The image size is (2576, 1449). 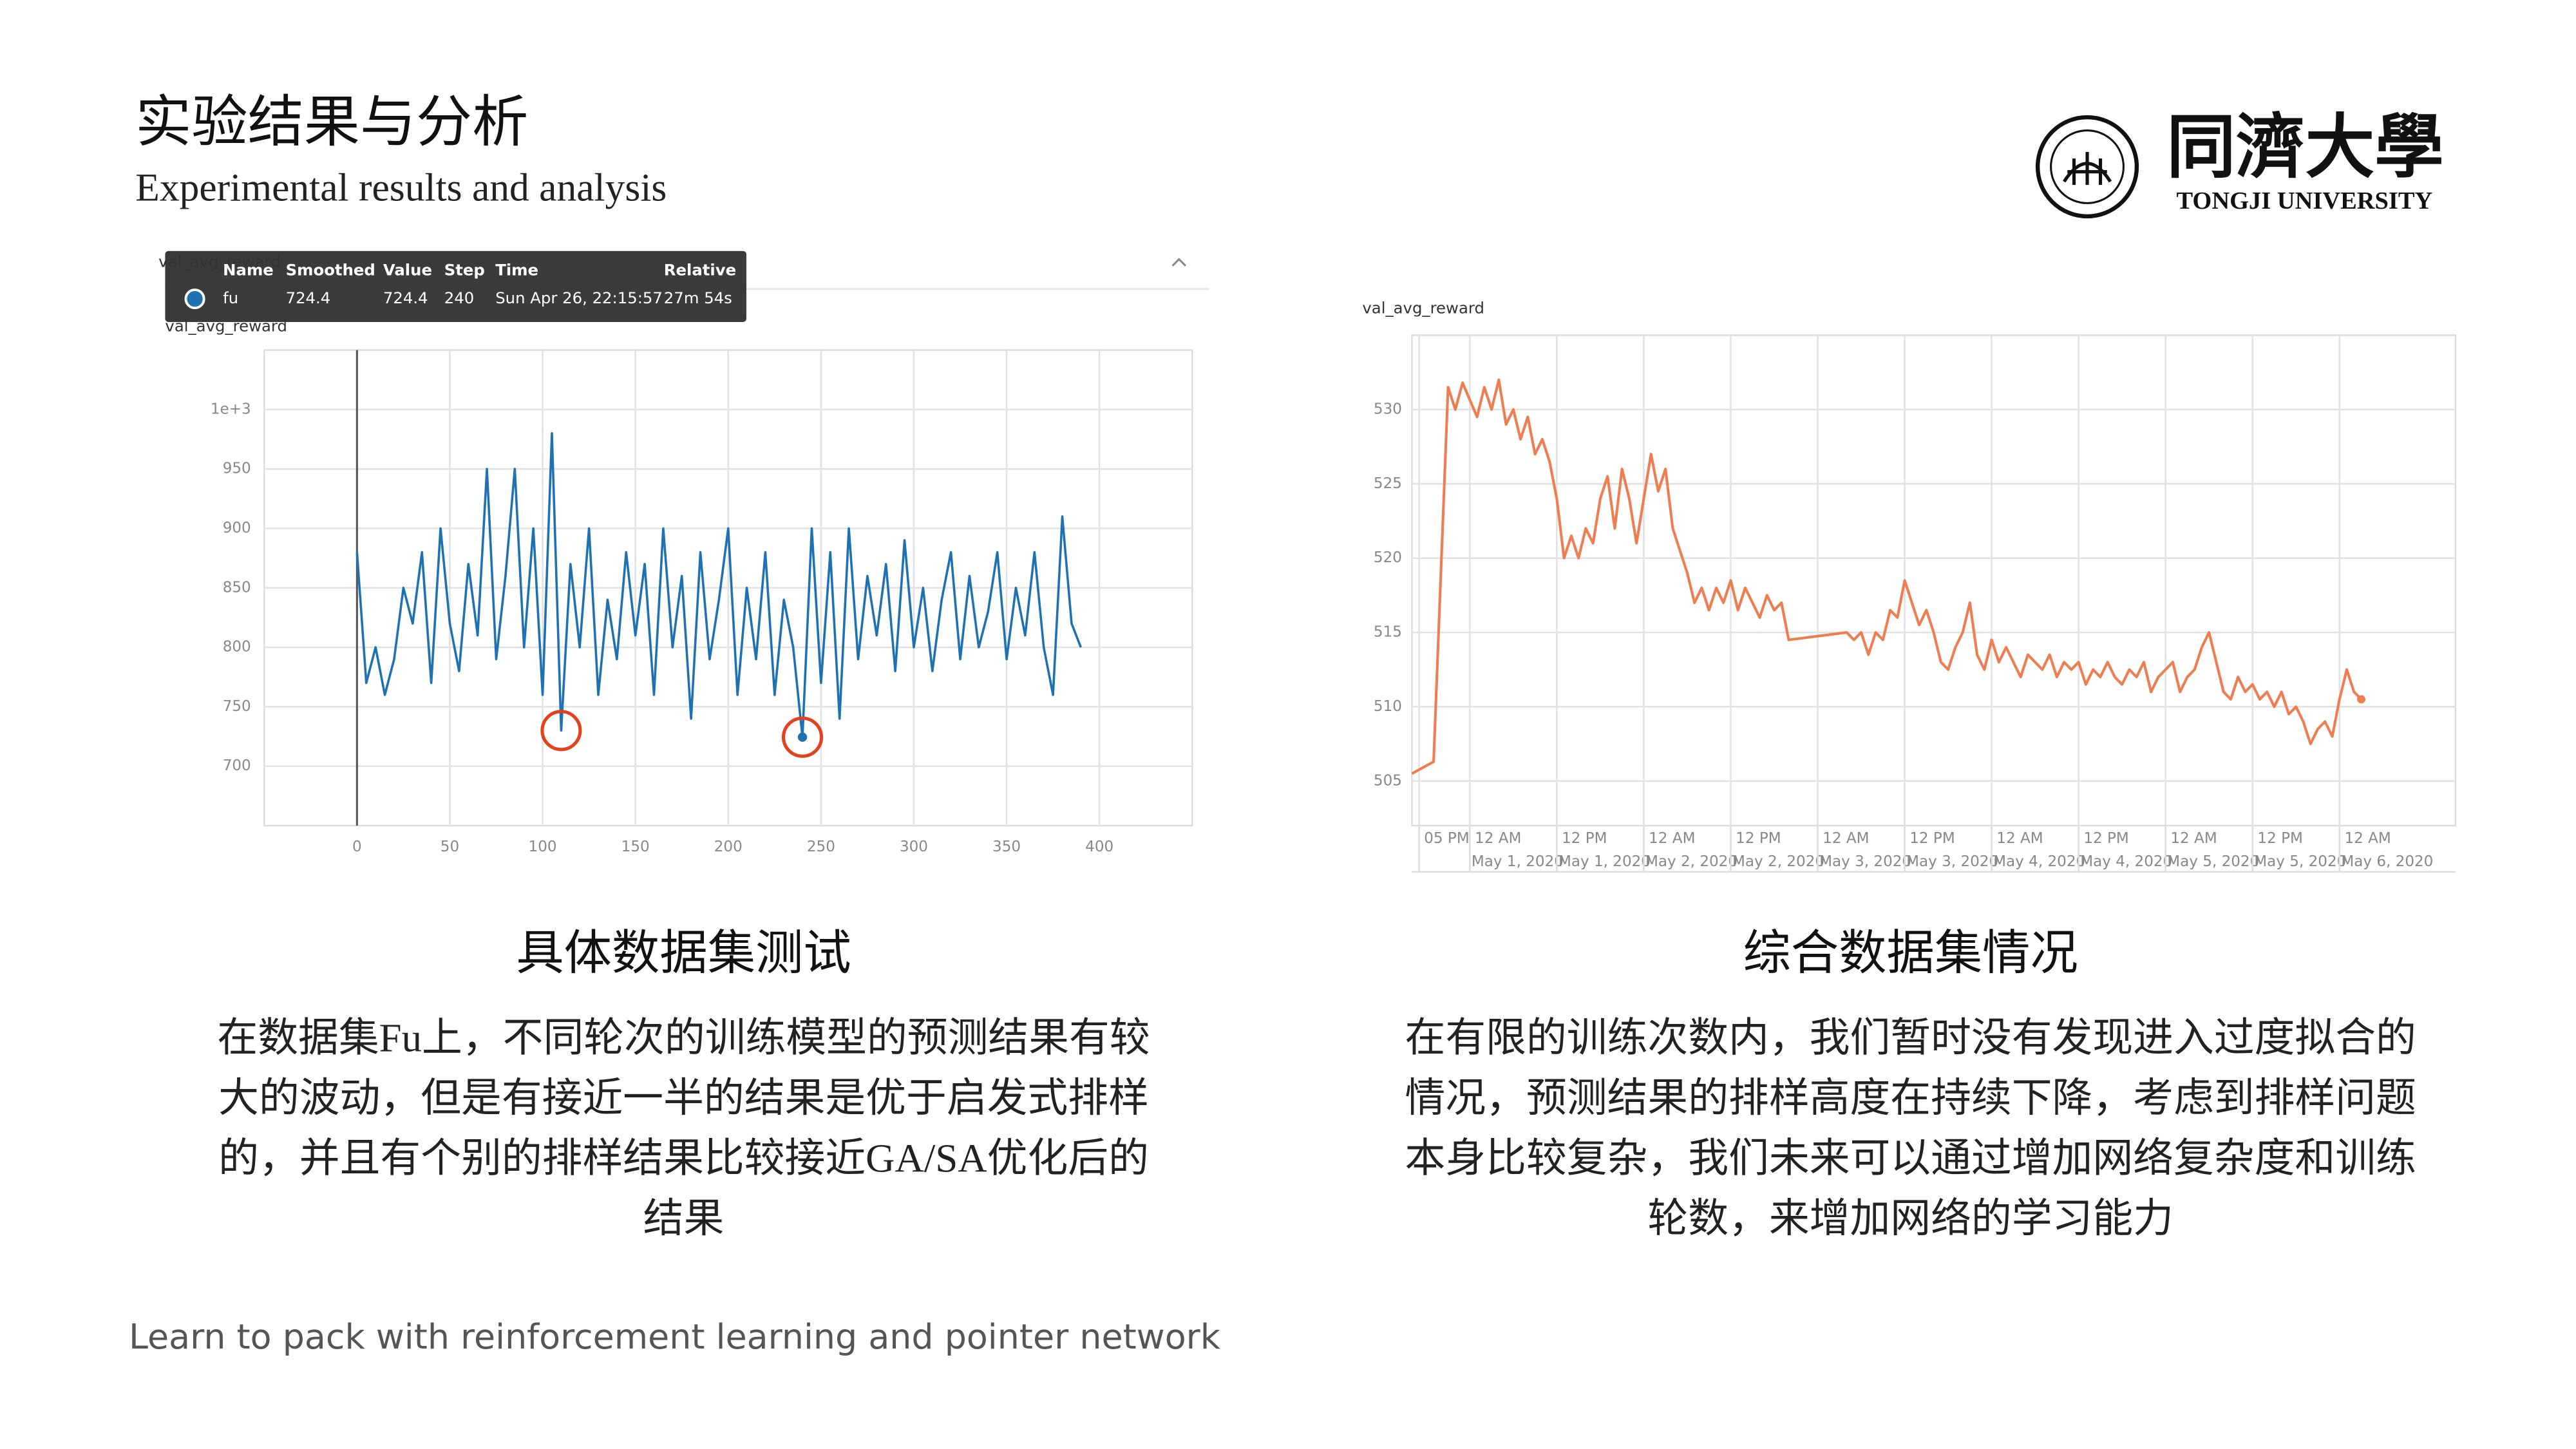 I want to click on tooltip-box, so click(x=455, y=286).